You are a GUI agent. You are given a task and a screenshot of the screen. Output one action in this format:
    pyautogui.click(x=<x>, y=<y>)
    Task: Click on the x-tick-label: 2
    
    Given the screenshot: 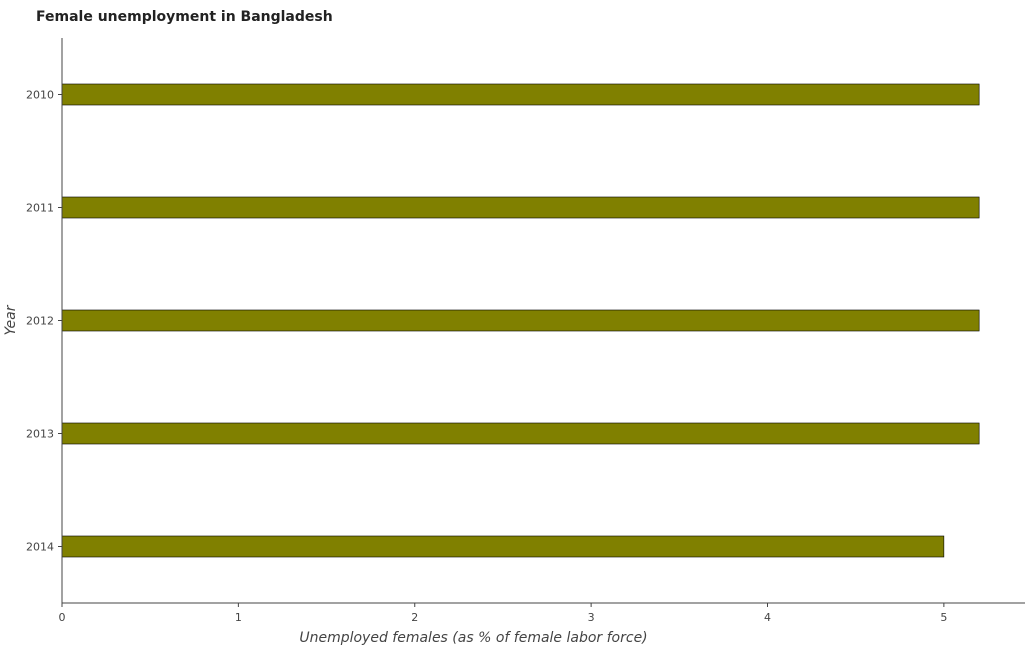 What is the action you would take?
    pyautogui.click(x=414, y=617)
    